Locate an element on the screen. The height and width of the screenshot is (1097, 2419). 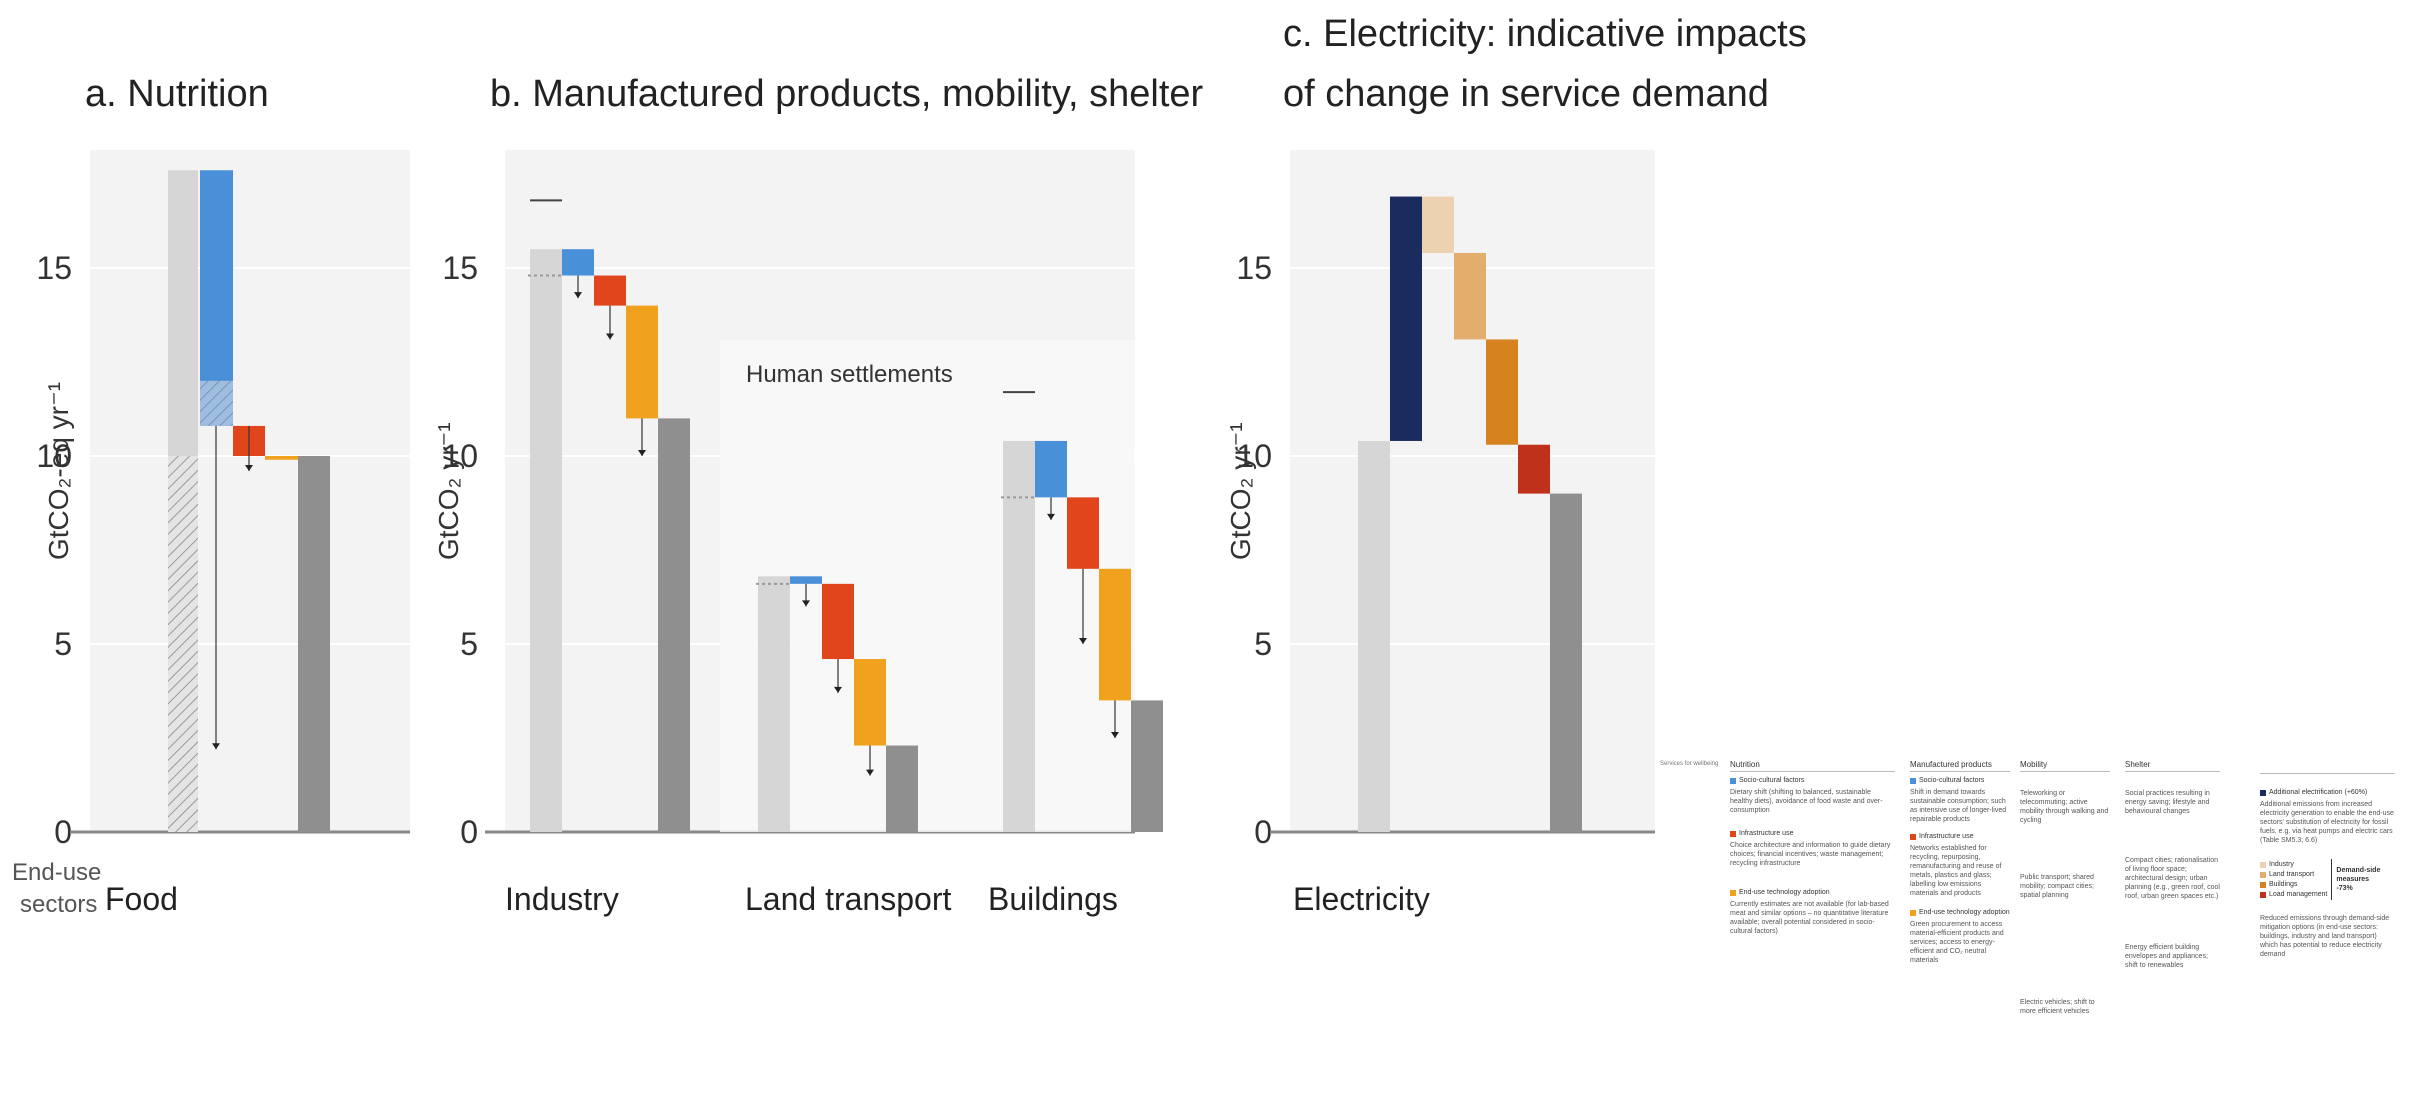
y-axis-label-b: GtCO₂ yr⁻¹ is located at coordinates (448, 491).